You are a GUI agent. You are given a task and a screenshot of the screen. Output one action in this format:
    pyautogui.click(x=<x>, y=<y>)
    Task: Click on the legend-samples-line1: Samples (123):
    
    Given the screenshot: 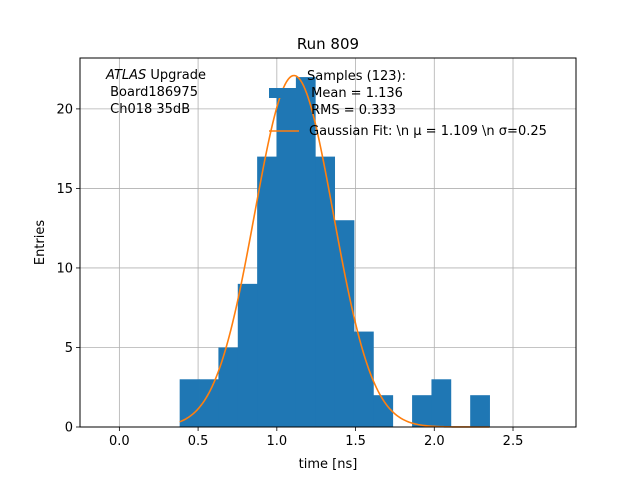 What is the action you would take?
    pyautogui.click(x=356, y=76)
    